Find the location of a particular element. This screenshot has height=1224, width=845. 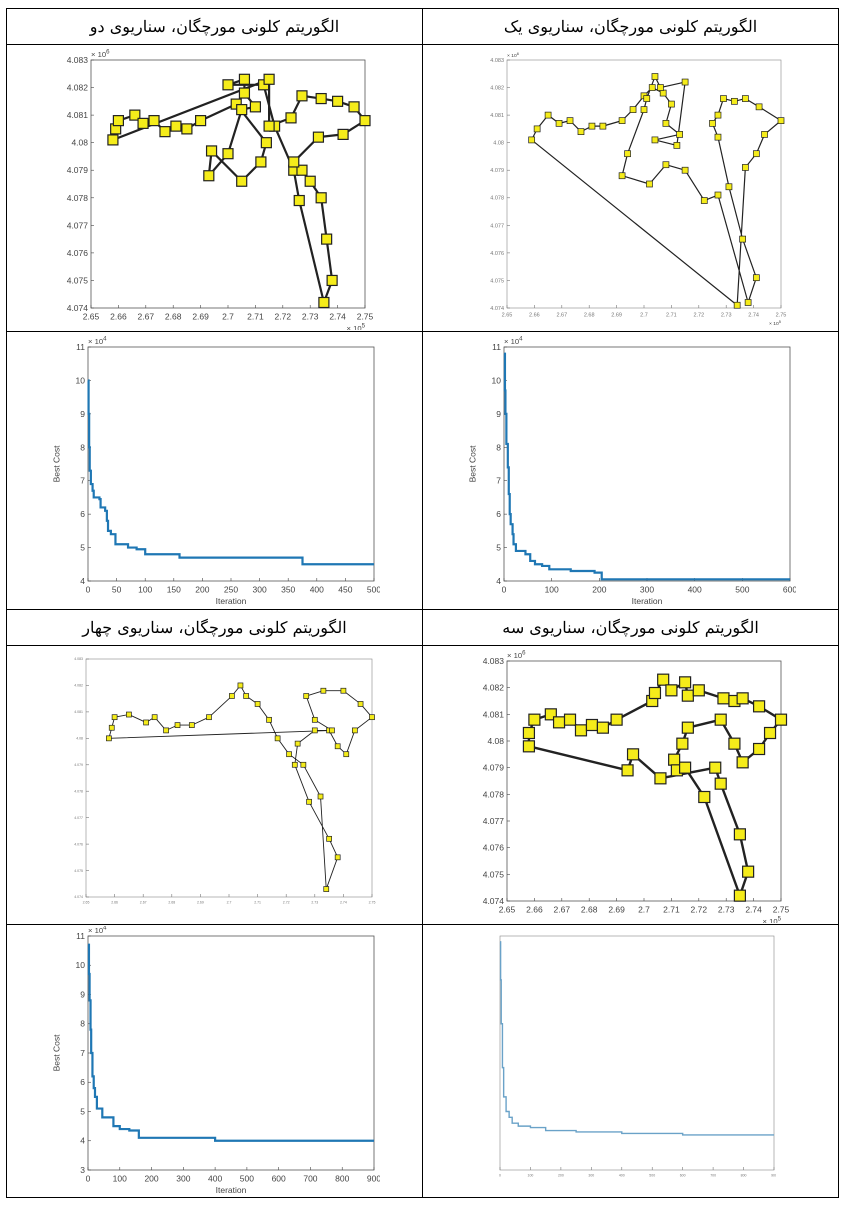

x-tick-label: 200 is located at coordinates (202, 589).